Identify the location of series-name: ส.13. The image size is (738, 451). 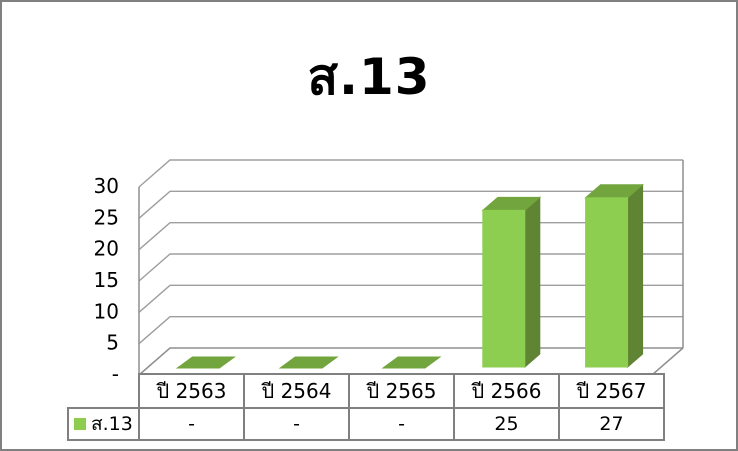
(112, 424).